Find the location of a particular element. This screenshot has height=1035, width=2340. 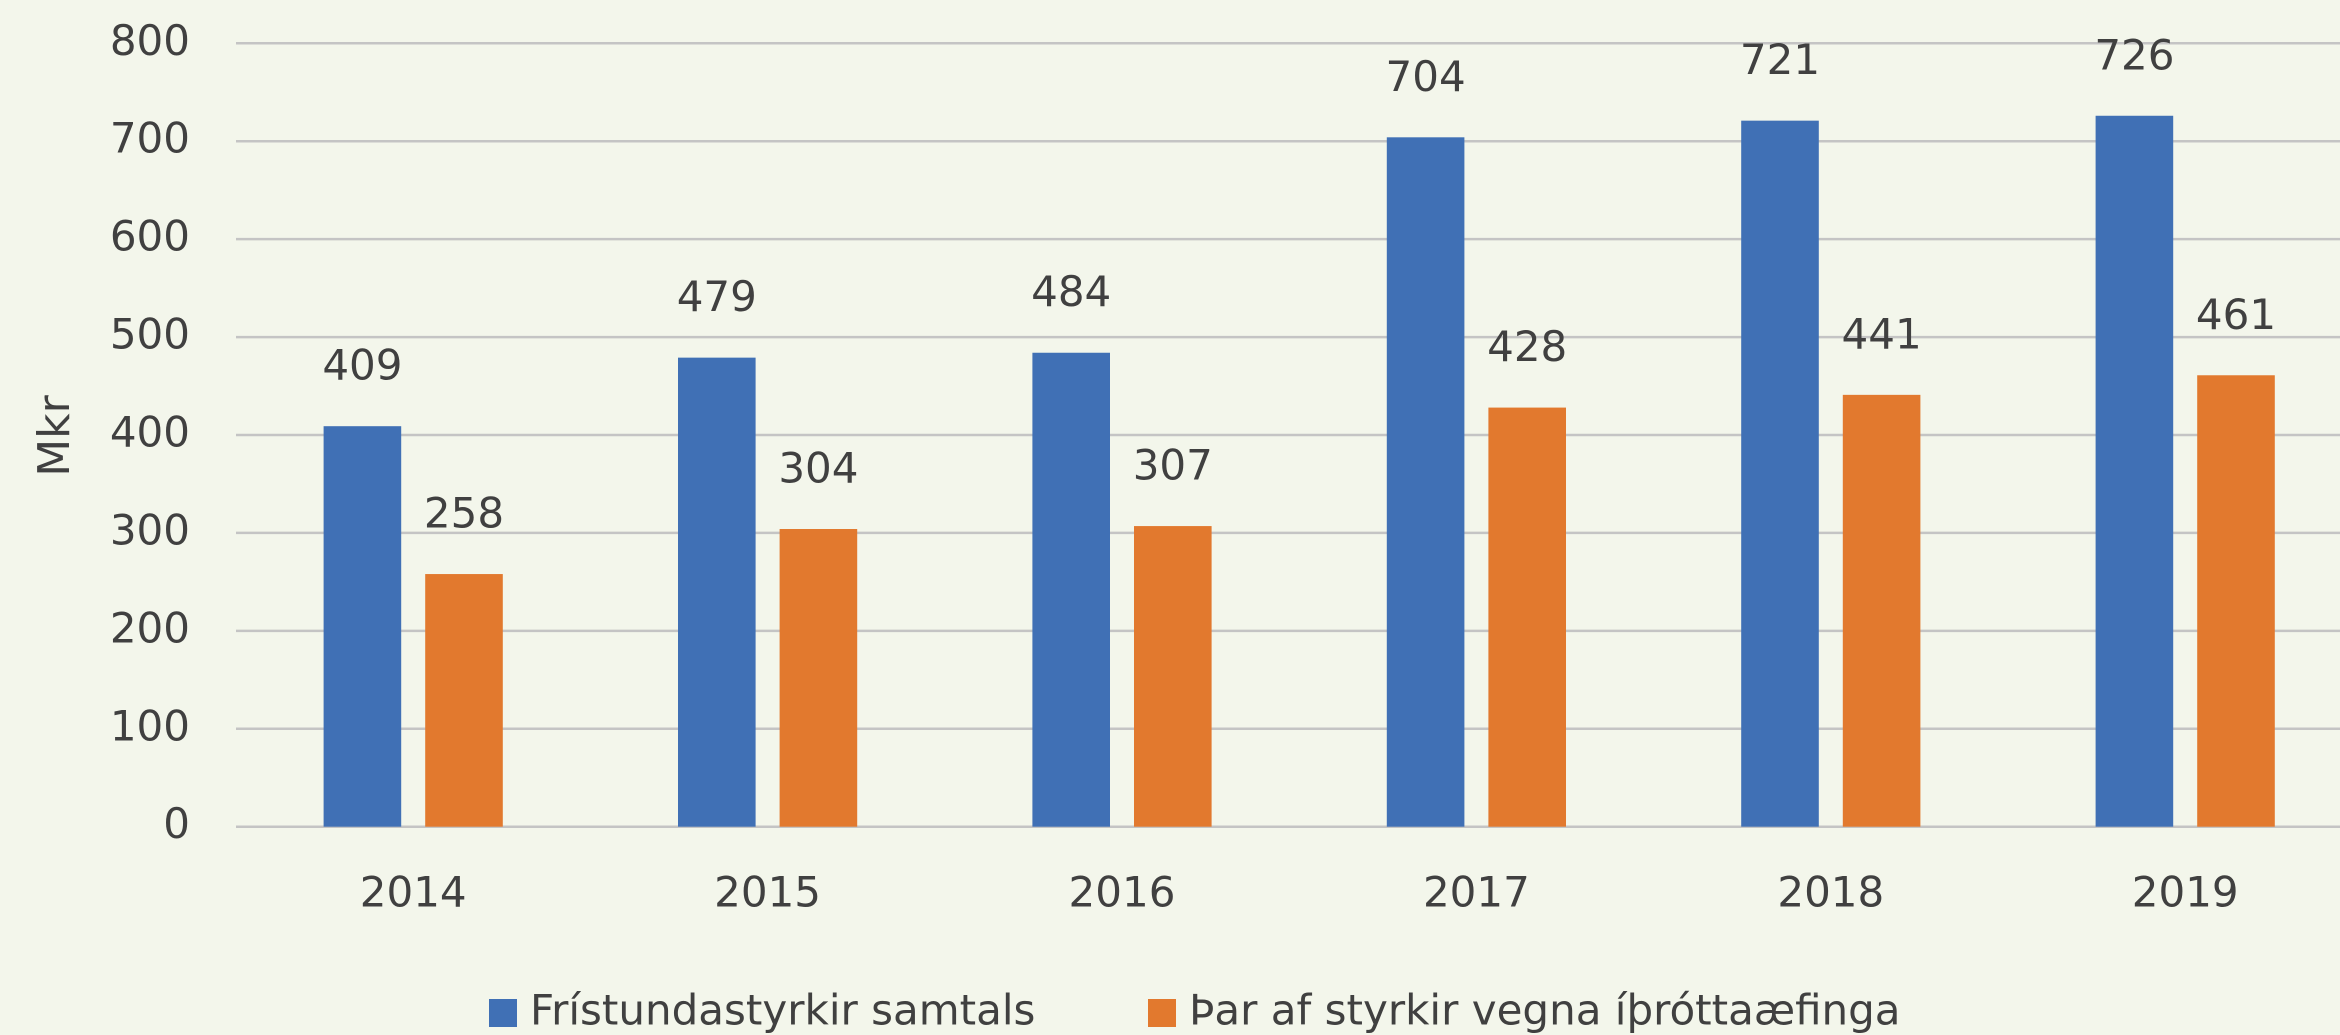

data-label: 484 is located at coordinates (1071, 291).